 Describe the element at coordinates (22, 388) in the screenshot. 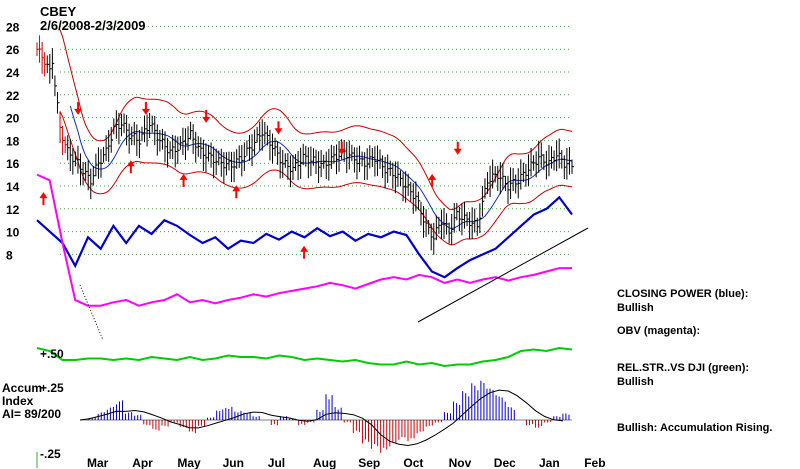

I see `accum-index-label-1: Accum` at that location.